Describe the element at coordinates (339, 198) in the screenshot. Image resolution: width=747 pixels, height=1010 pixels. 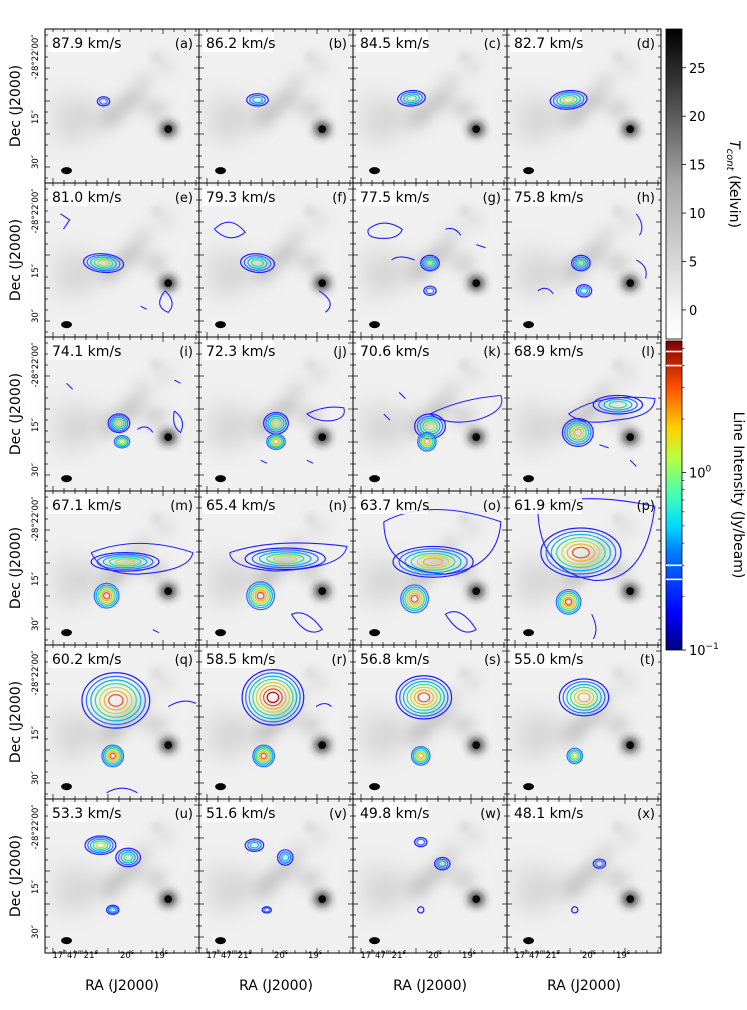
I see `panel-tag: (f)` at that location.